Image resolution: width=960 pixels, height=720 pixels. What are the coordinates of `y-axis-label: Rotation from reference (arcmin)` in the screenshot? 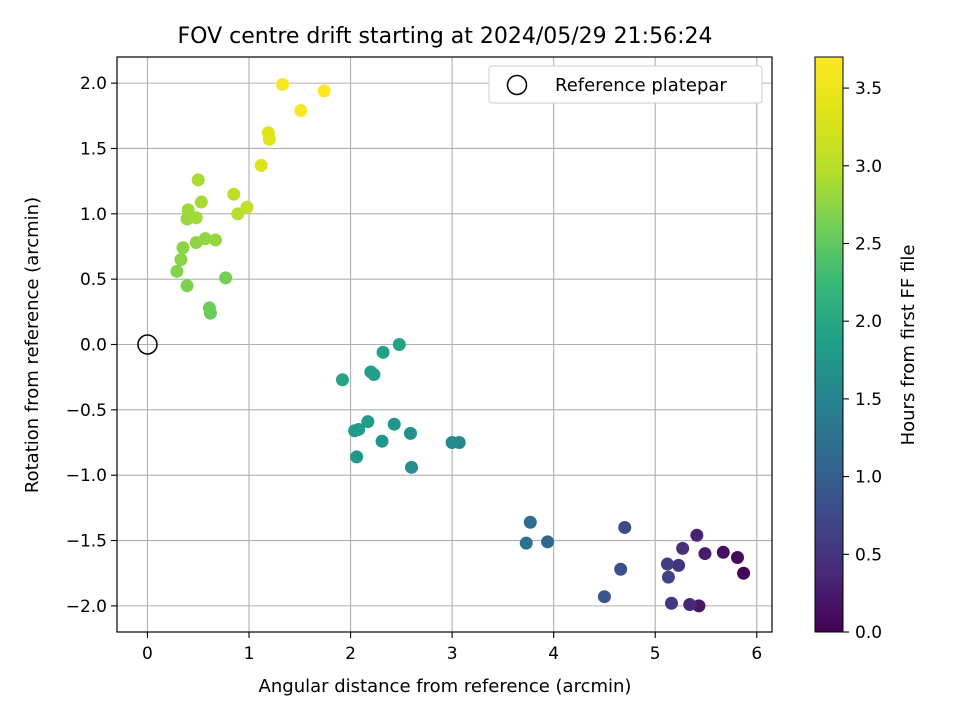 It's located at (32, 345).